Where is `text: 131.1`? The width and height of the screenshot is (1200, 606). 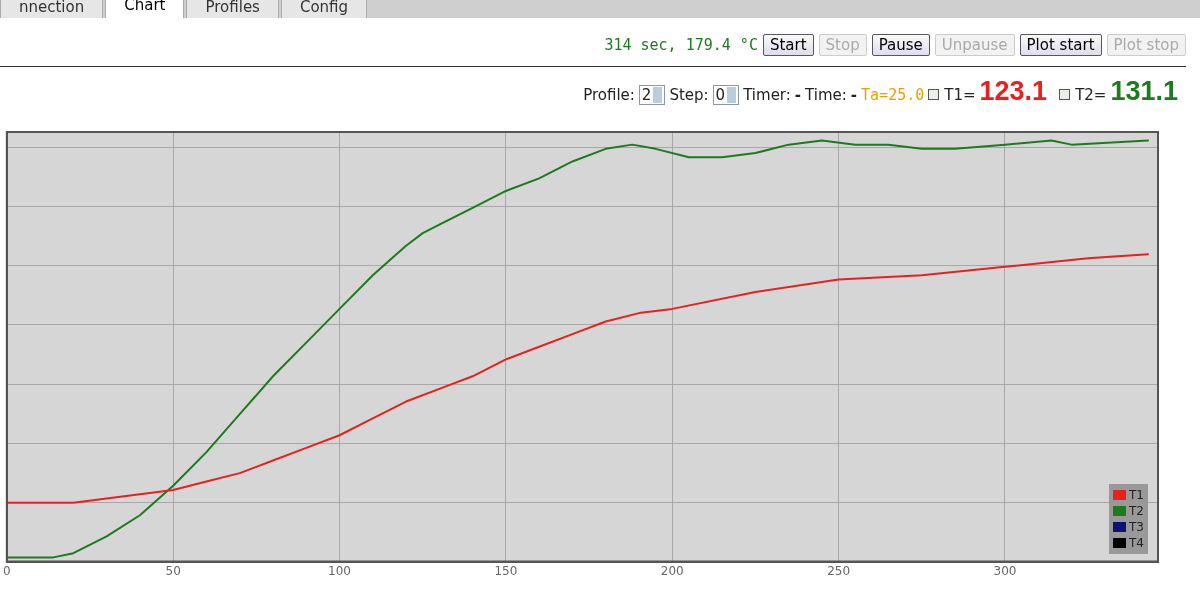
text: 131.1 is located at coordinates (1144, 91).